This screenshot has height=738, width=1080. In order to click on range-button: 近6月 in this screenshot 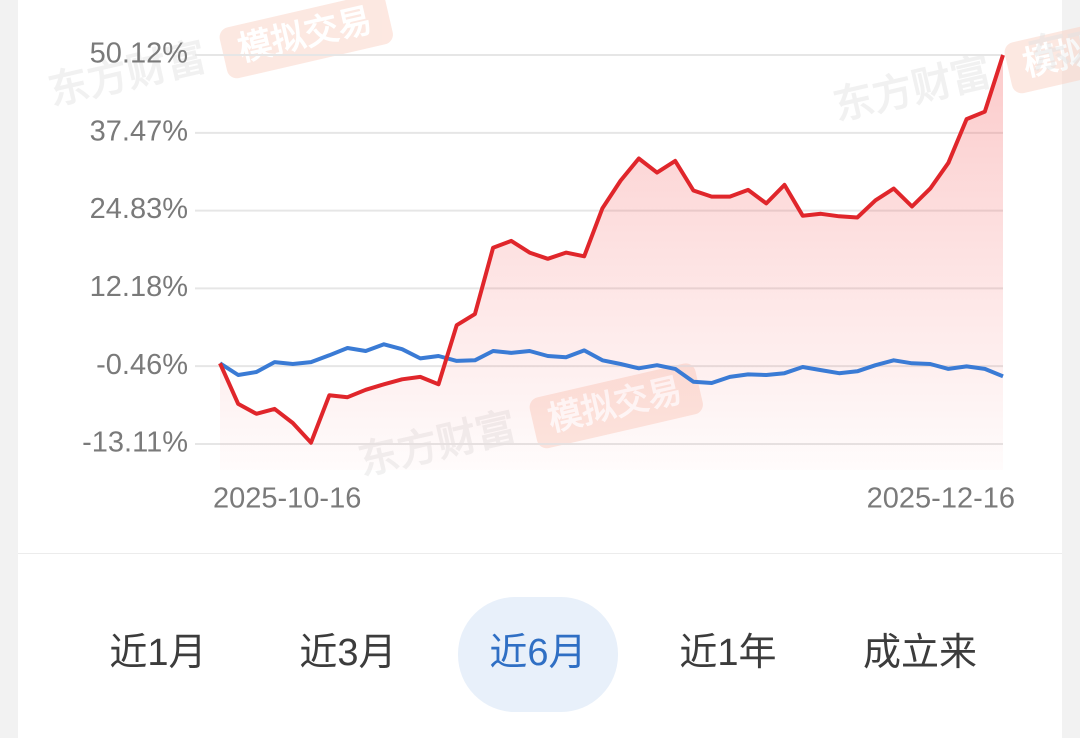, I will do `click(537, 653)`.